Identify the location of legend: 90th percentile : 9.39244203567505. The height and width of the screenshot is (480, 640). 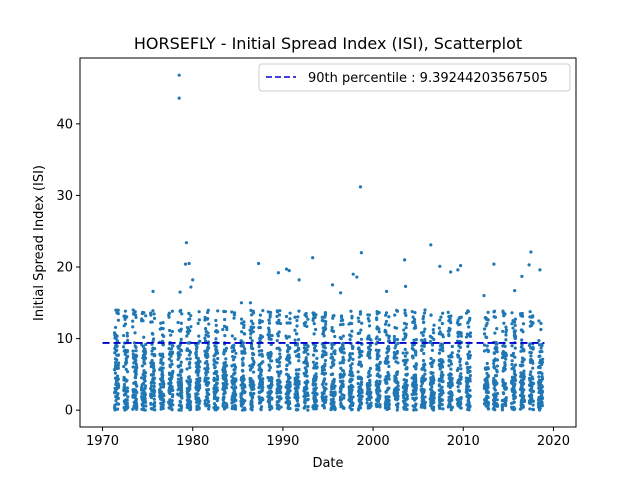
(414, 77).